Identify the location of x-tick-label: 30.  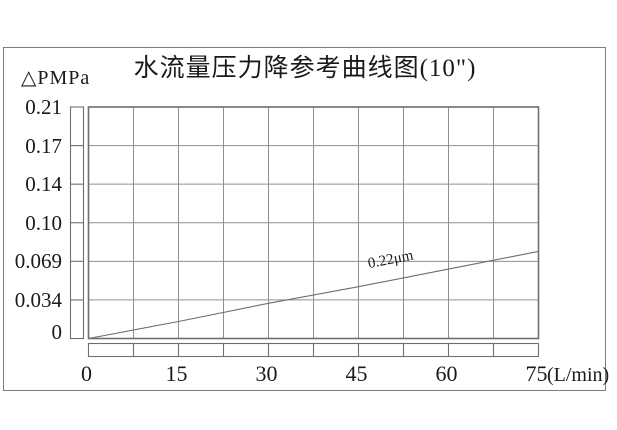
(266, 373).